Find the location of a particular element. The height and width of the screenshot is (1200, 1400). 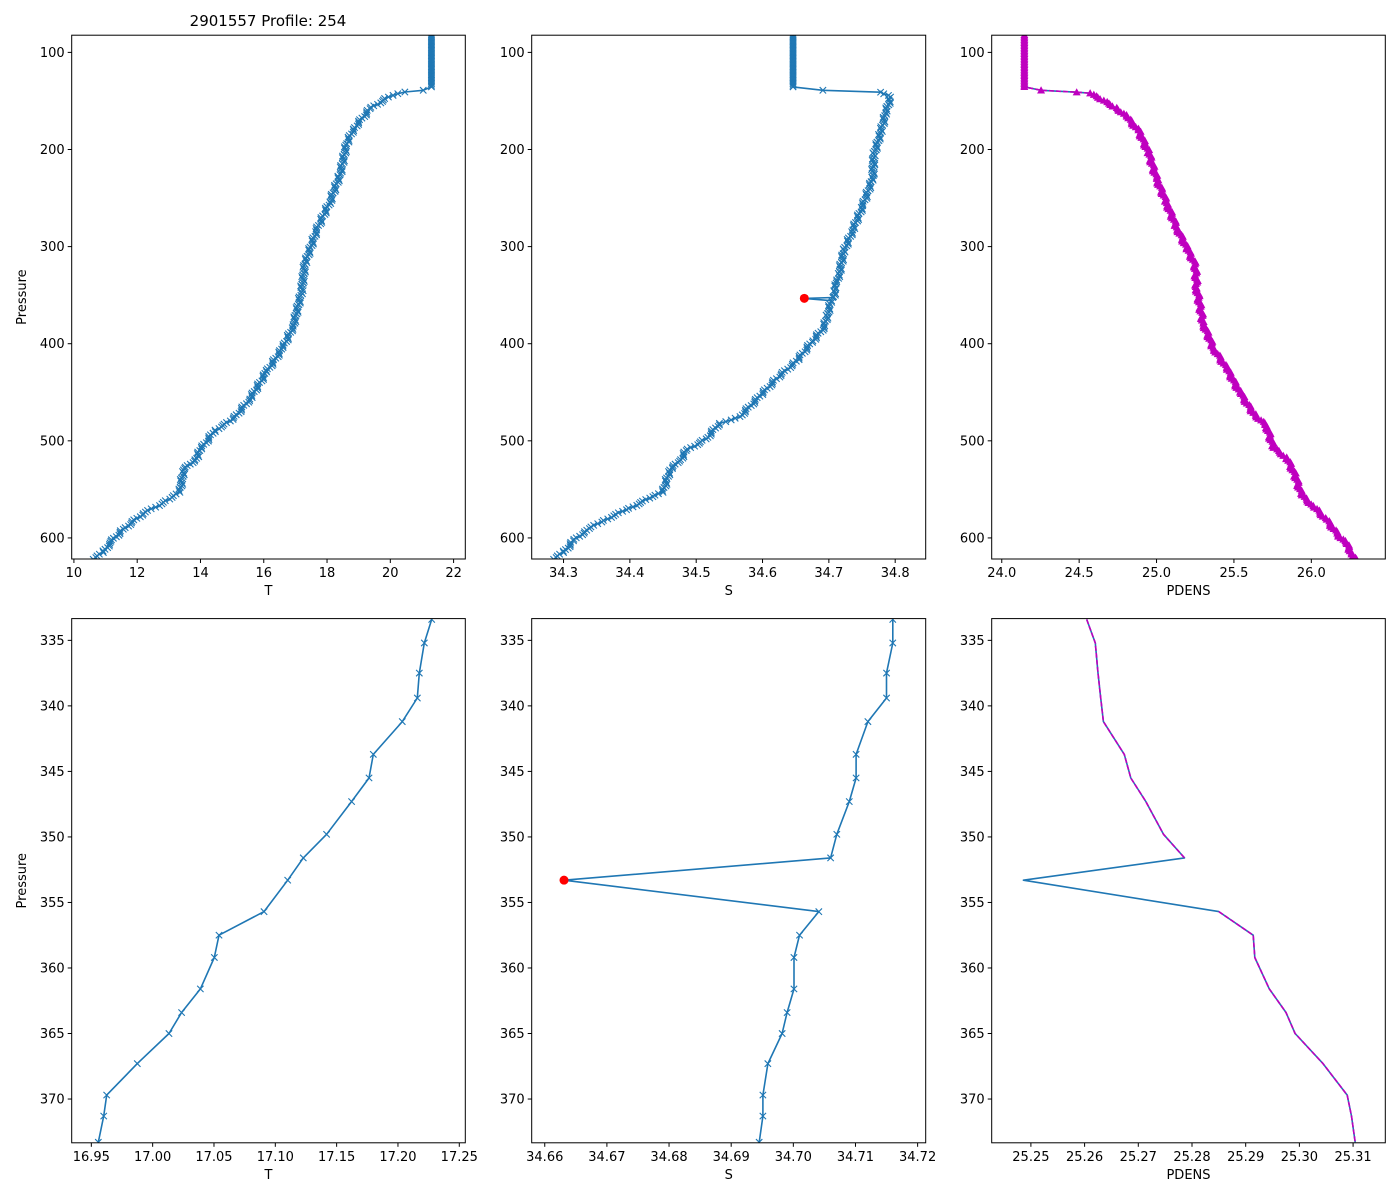

x-tick-label: 12 is located at coordinates (137, 573).